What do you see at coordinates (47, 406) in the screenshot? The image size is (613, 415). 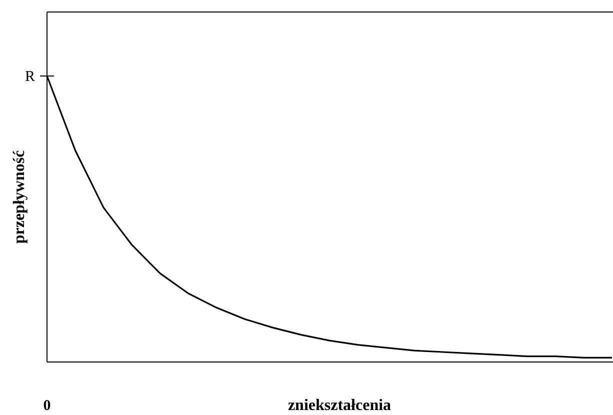 I see `text: 0` at bounding box center [47, 406].